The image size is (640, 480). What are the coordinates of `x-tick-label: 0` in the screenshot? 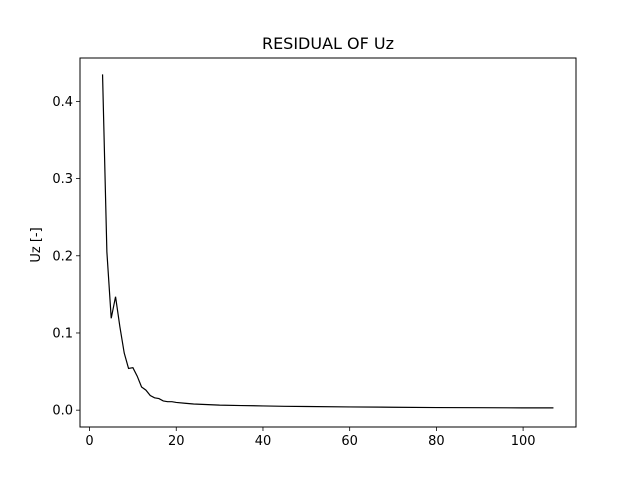 It's located at (89, 441).